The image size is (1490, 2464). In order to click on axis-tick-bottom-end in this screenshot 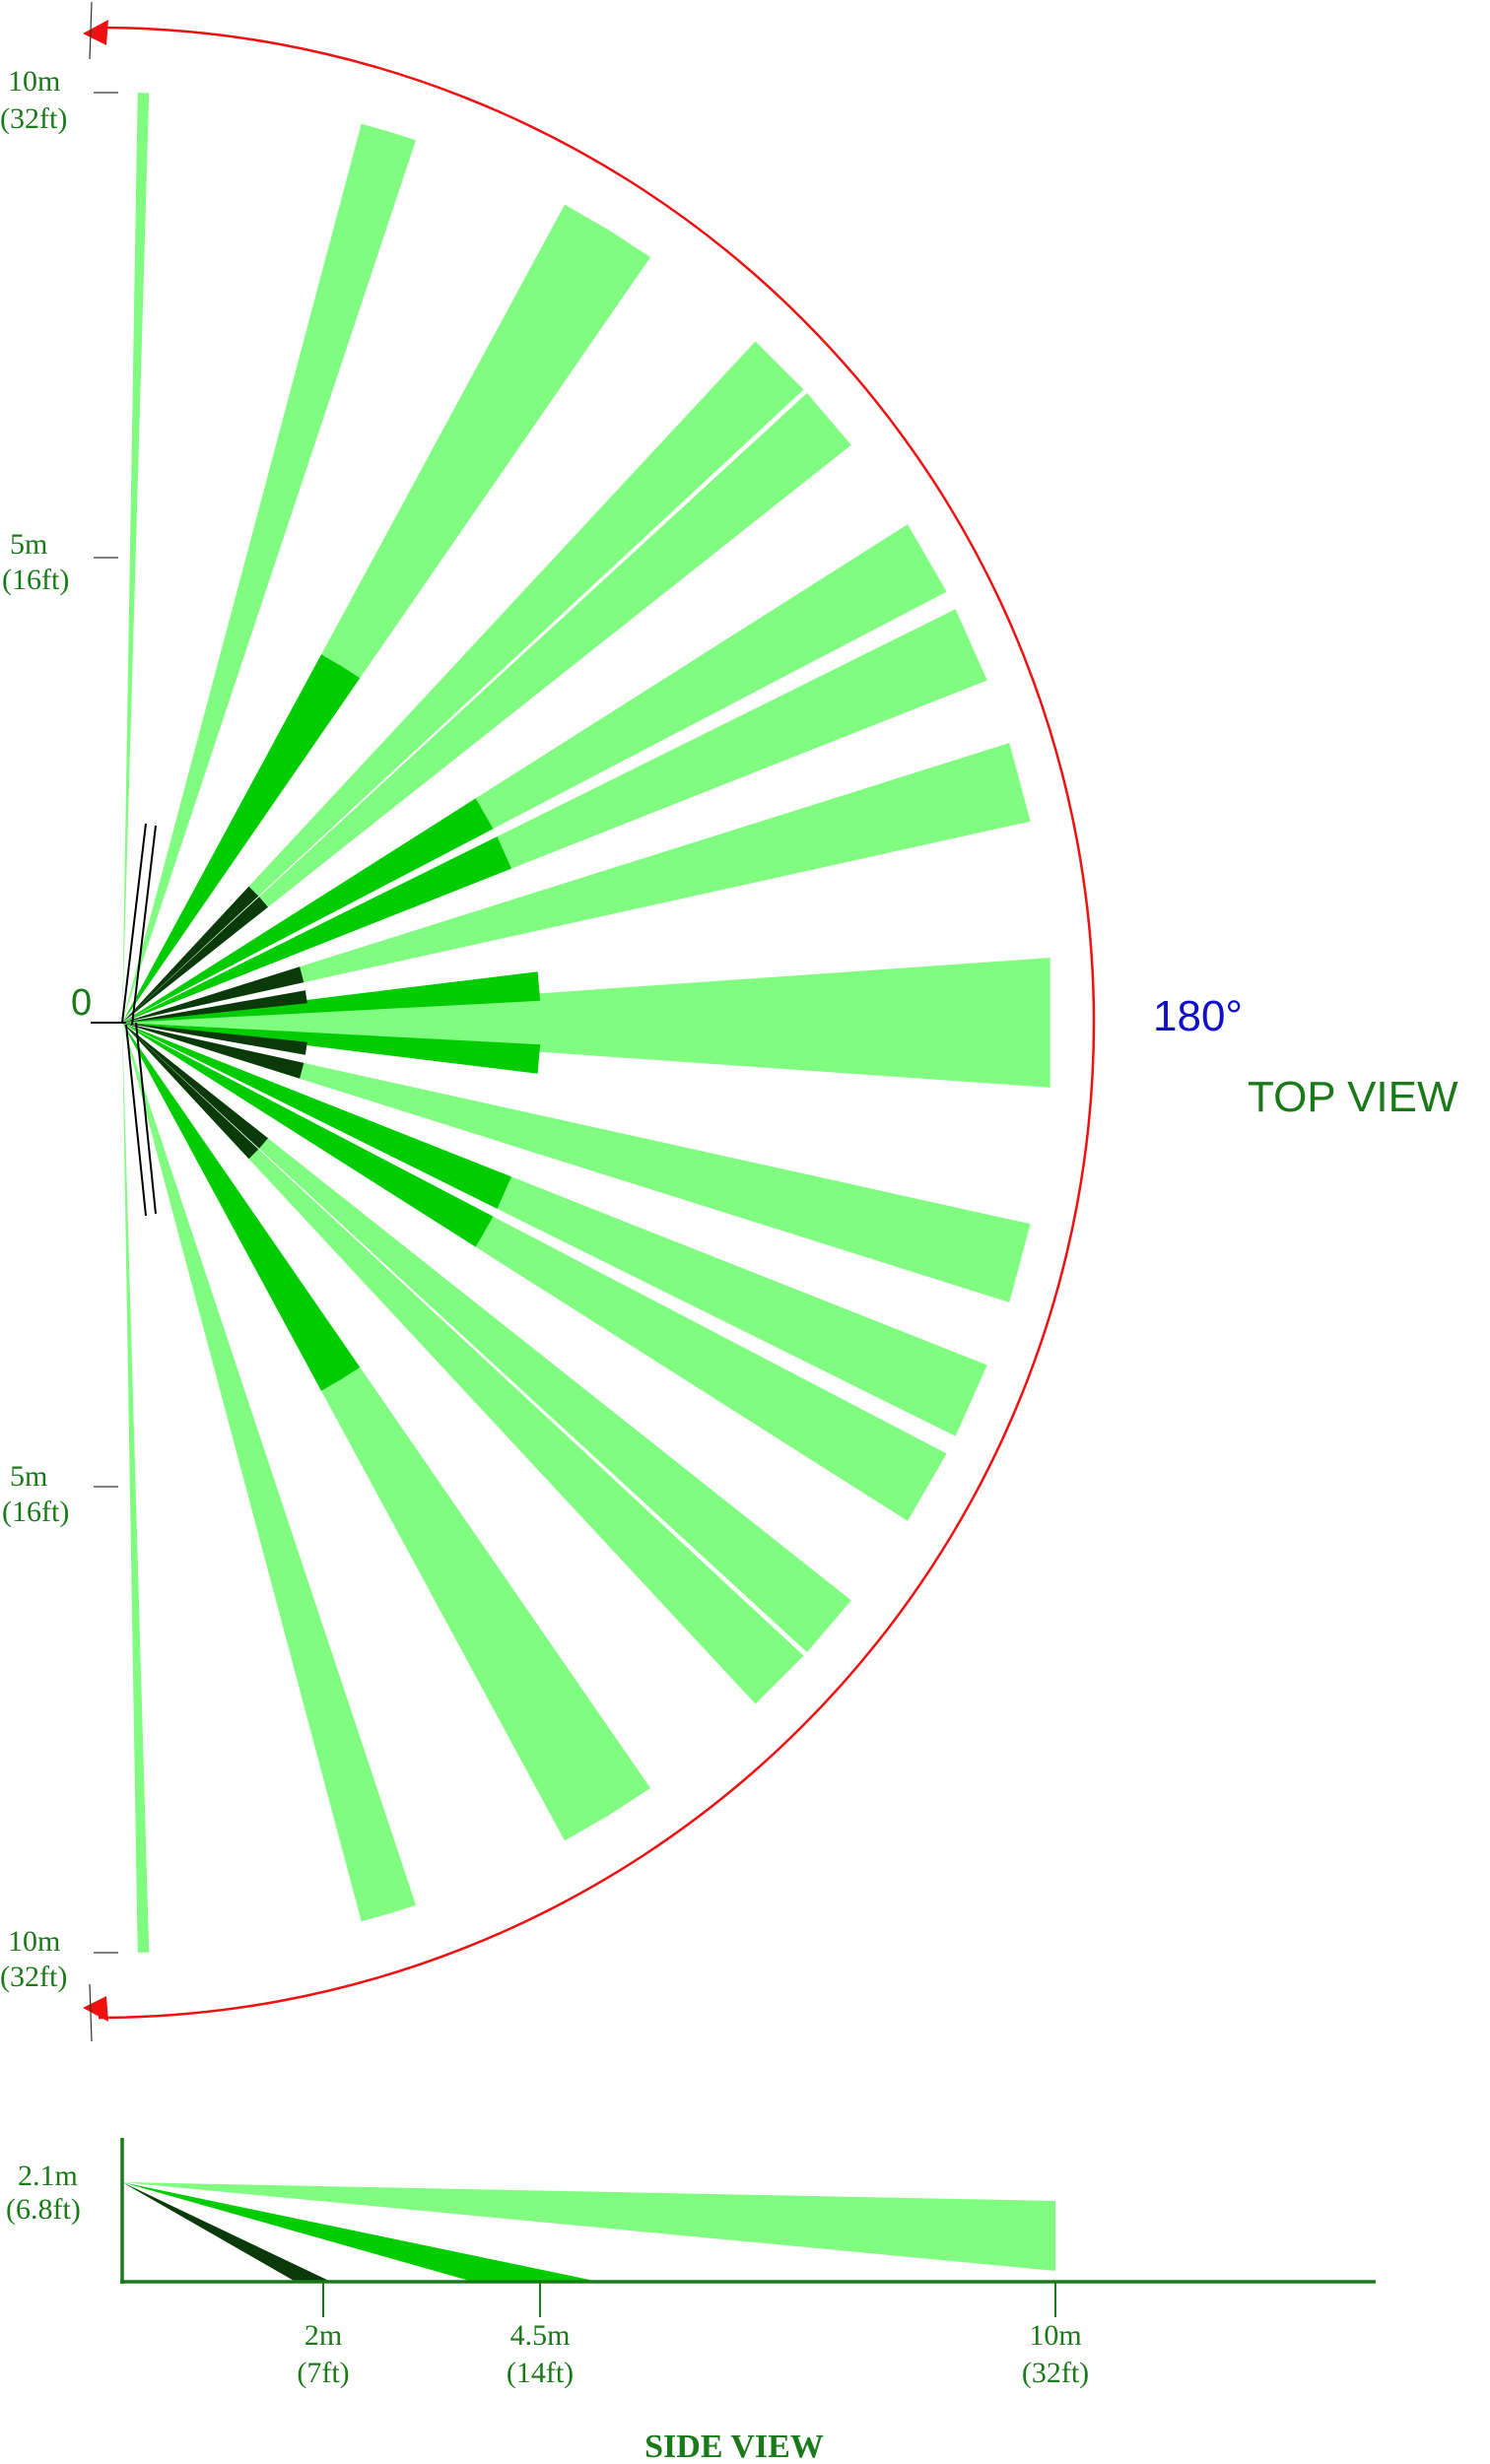, I will do `click(91, 2013)`.